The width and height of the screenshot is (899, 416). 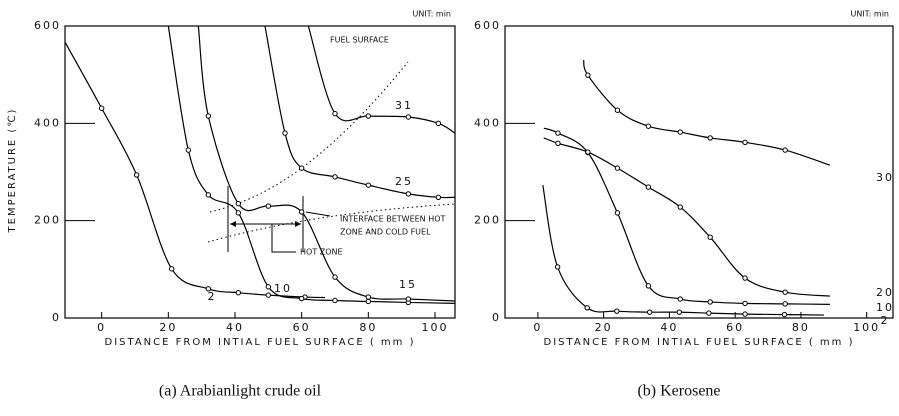 I want to click on series-label: 30, so click(x=885, y=177).